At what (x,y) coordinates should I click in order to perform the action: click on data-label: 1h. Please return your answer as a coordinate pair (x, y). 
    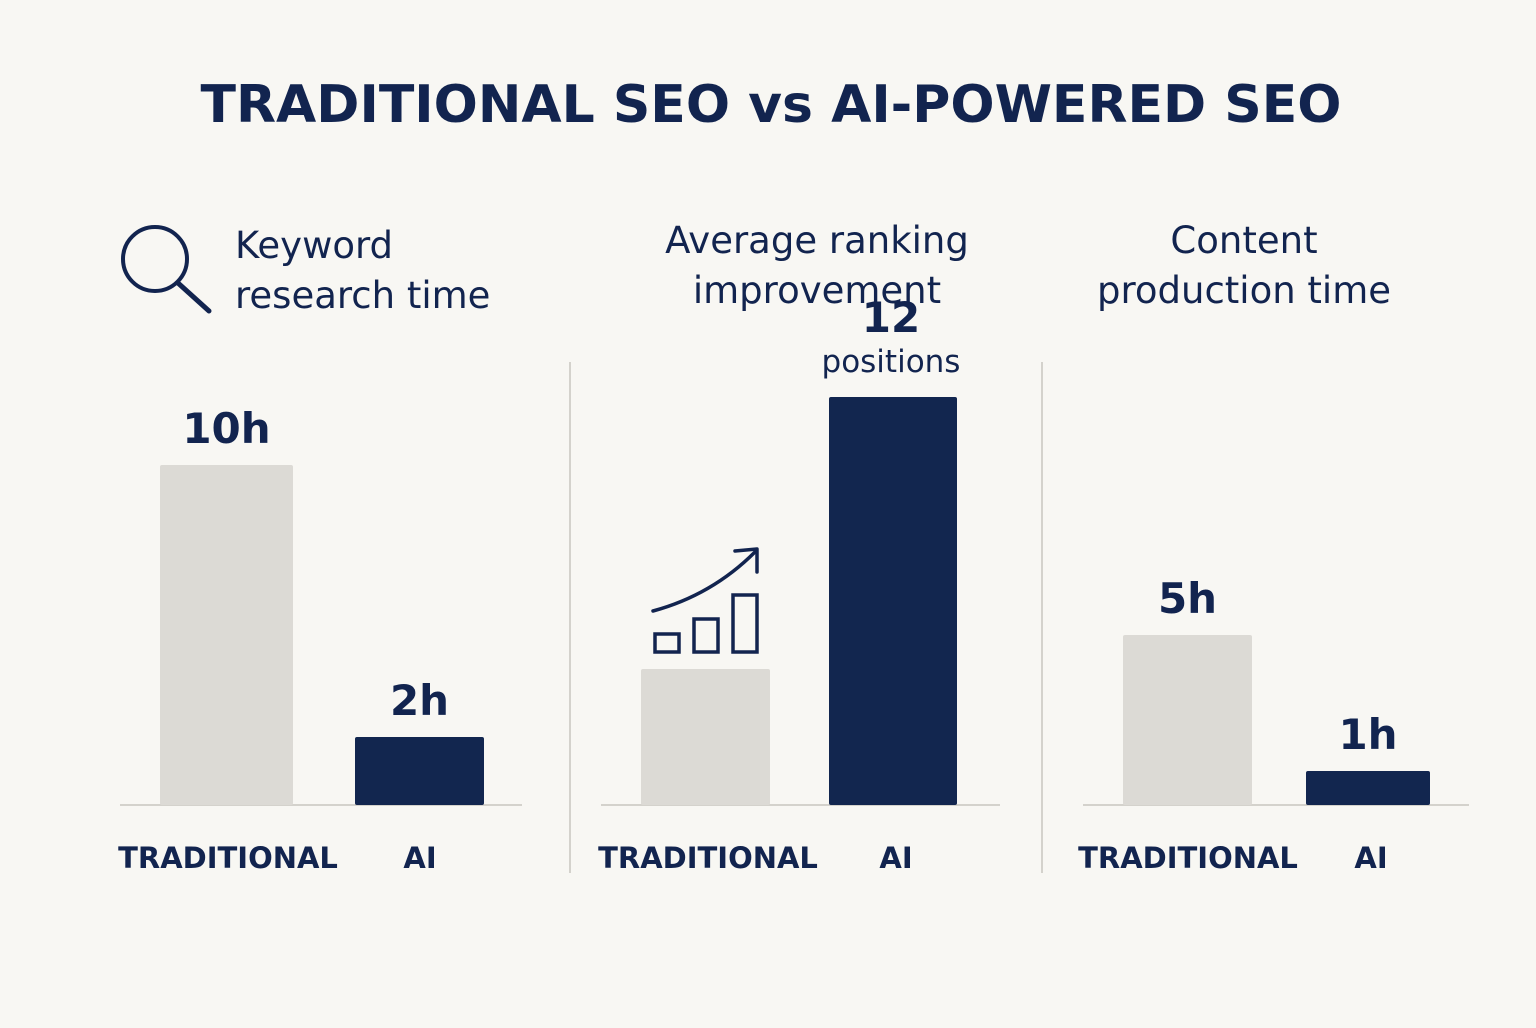
    Looking at the image, I should click on (1367, 734).